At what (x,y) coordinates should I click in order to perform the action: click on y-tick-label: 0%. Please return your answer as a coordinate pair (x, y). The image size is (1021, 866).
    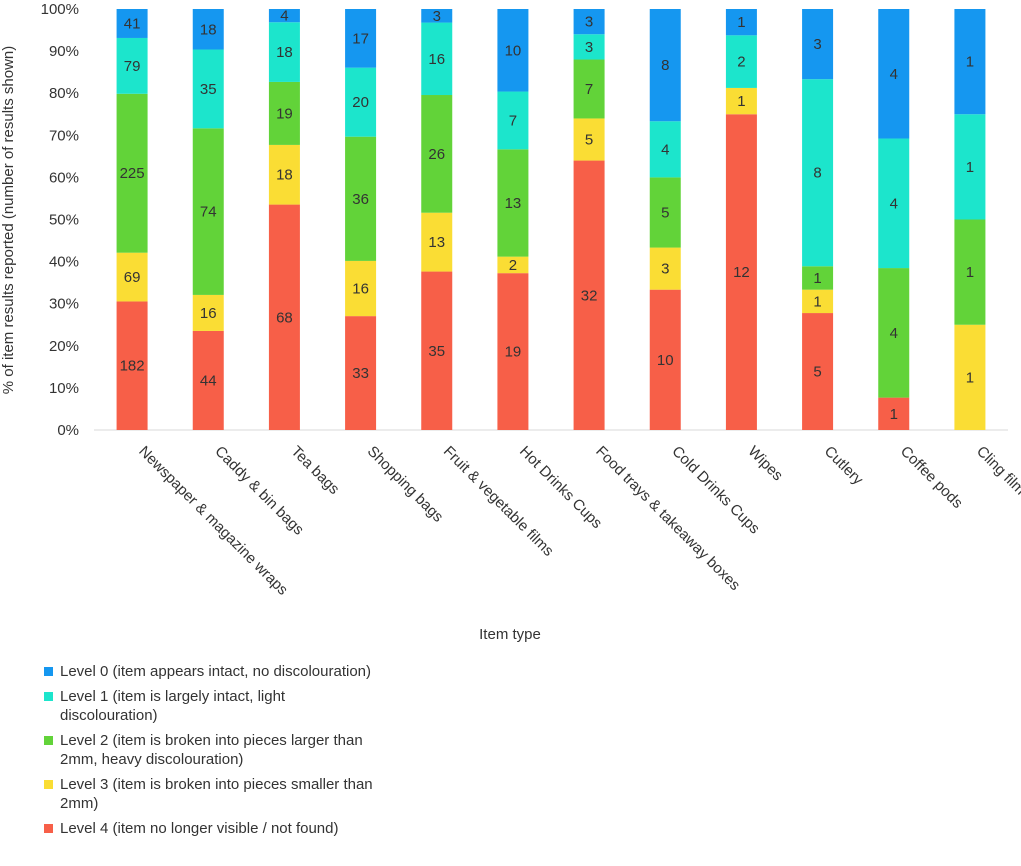
    Looking at the image, I should click on (68, 430).